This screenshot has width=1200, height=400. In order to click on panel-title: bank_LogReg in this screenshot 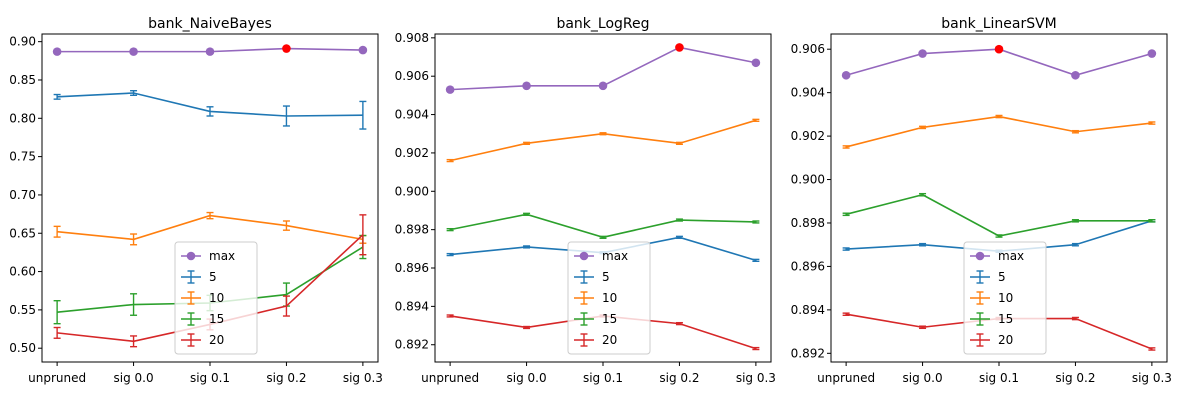, I will do `click(602, 24)`.